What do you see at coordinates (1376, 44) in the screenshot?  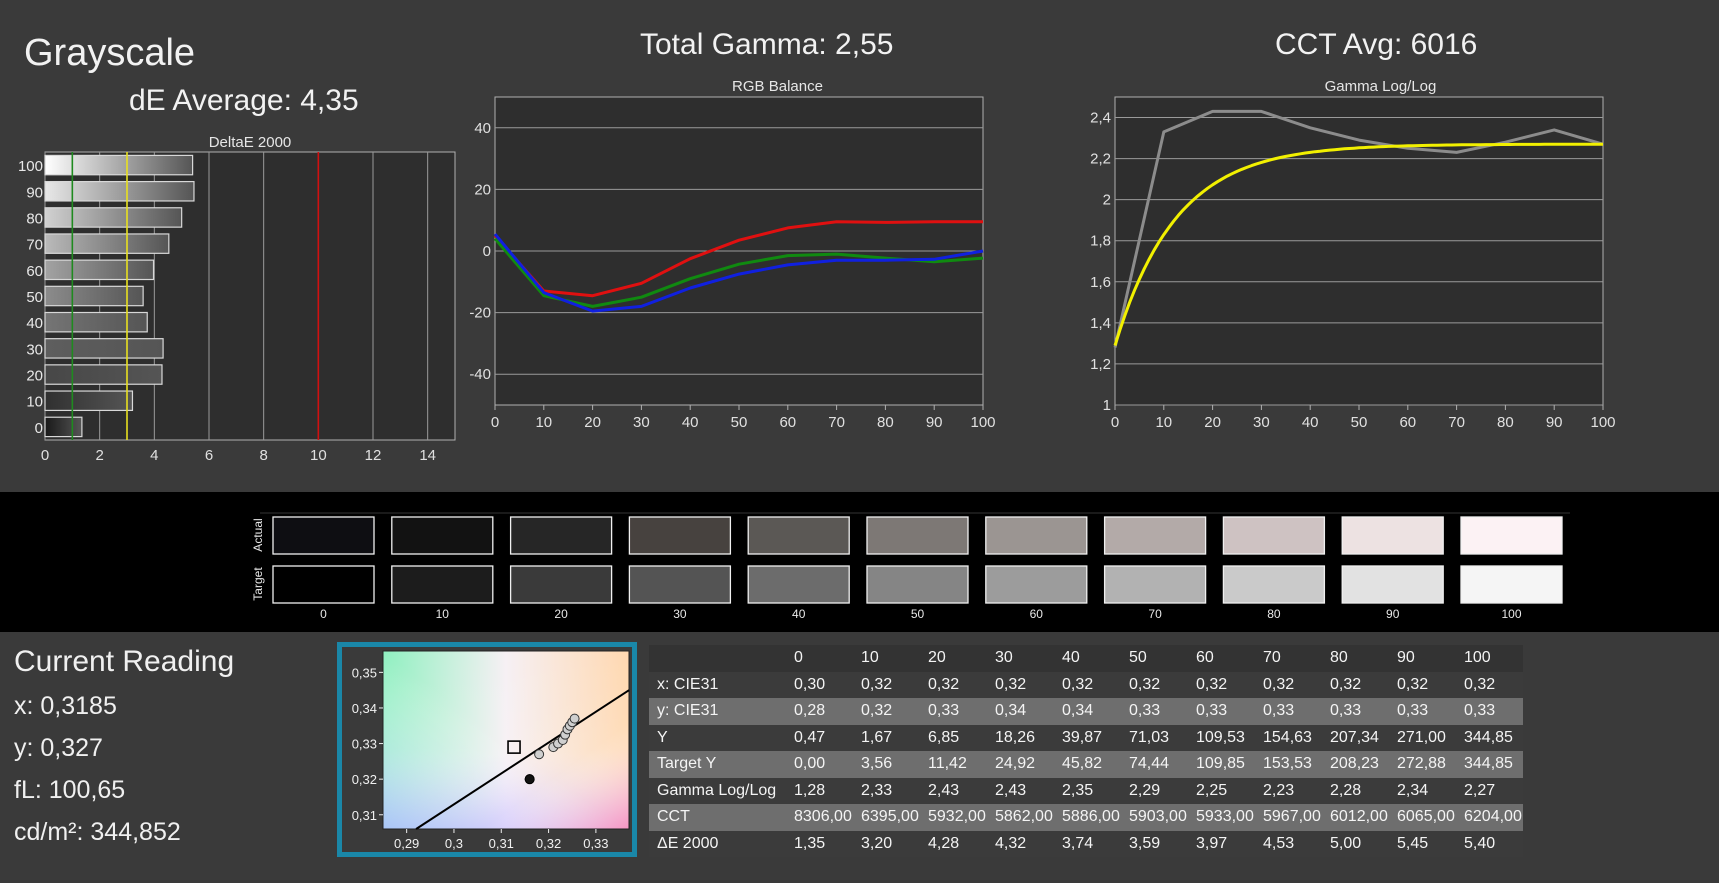 I see `cct-average: CCT Avg: 6016` at bounding box center [1376, 44].